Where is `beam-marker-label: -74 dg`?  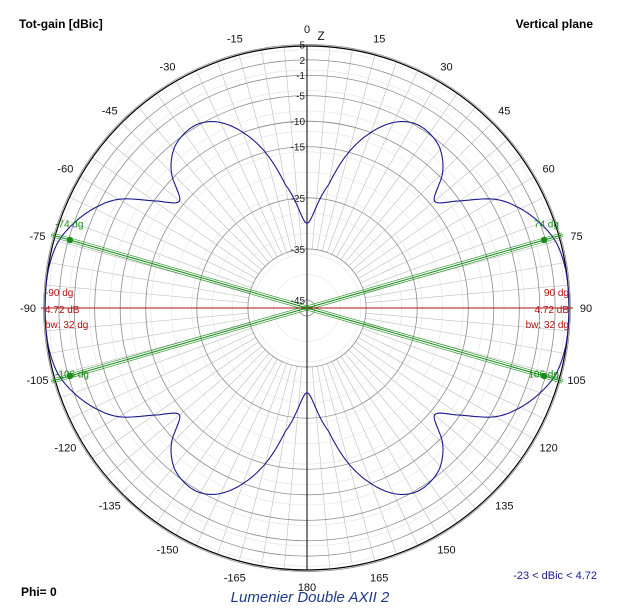 beam-marker-label: -74 dg is located at coordinates (69, 224).